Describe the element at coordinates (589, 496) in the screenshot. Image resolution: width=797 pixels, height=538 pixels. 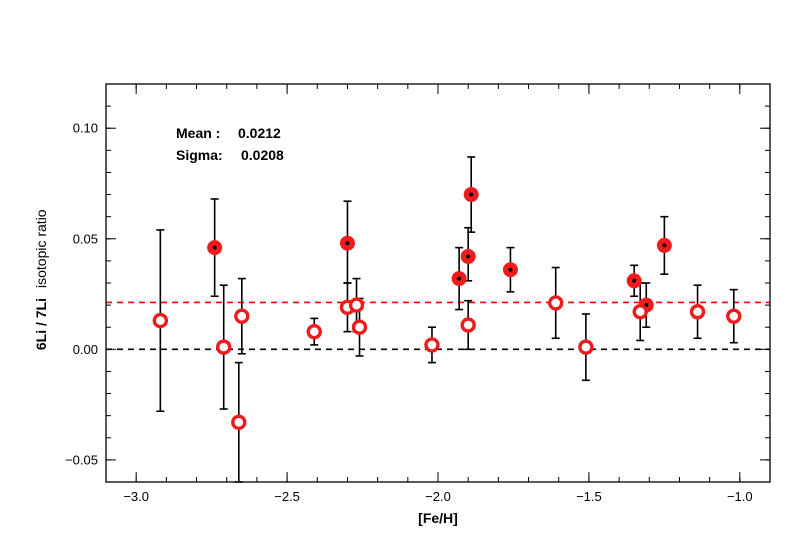
I see `x-tick-label: −1.5` at that location.